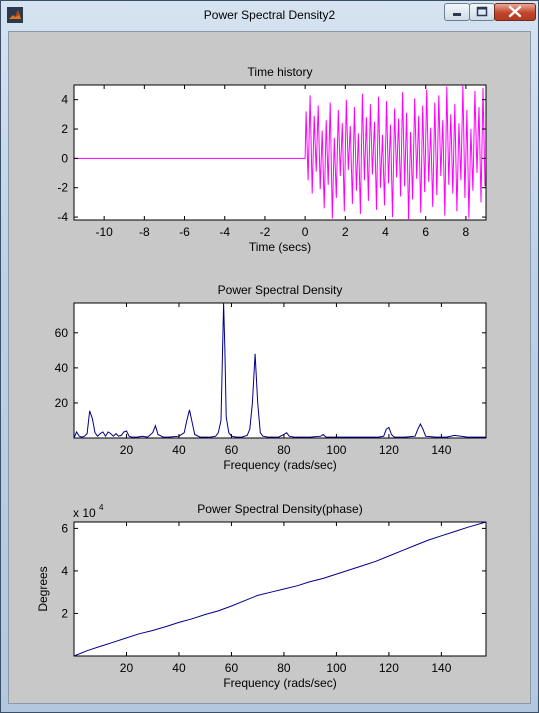 This screenshot has height=713, width=539. I want to click on maximize-button, so click(482, 12).